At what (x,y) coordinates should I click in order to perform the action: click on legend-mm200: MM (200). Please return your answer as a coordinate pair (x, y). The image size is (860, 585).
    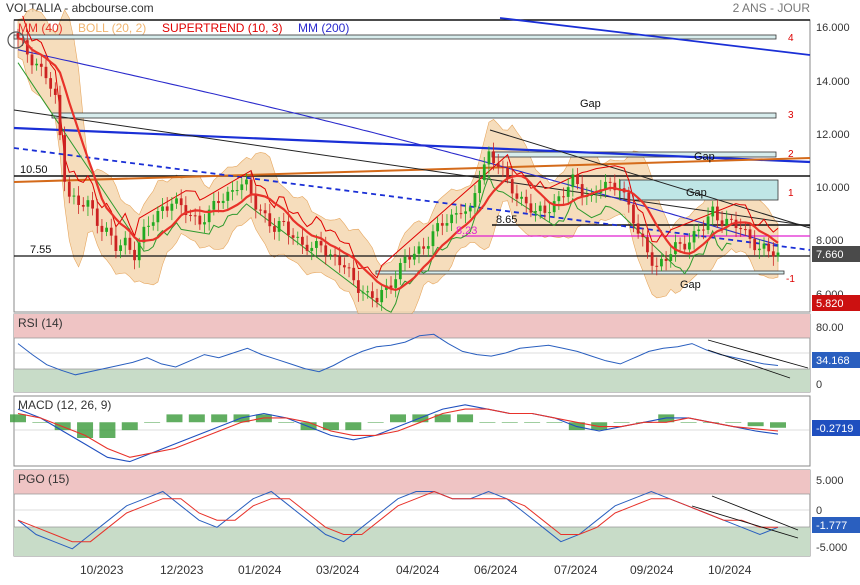
    Looking at the image, I should click on (323, 28).